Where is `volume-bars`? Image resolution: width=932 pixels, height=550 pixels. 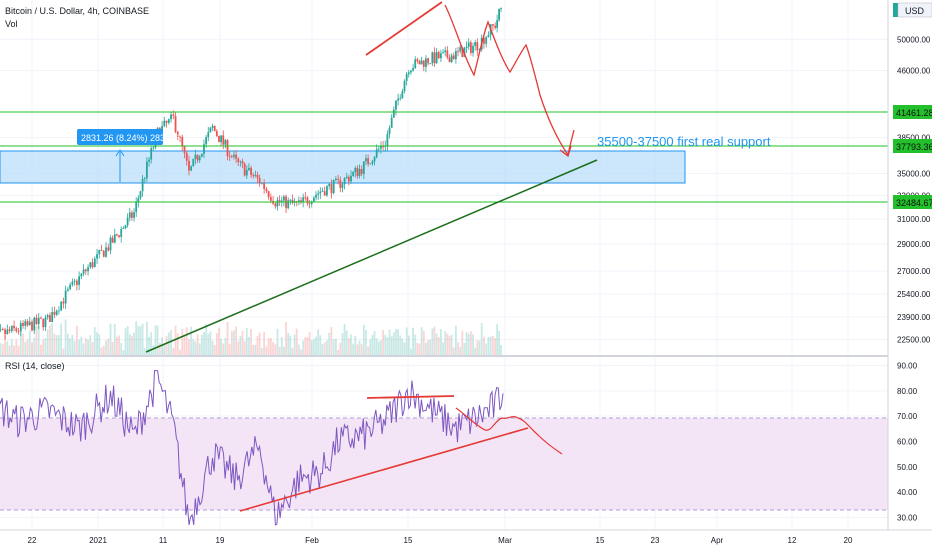 volume-bars is located at coordinates (251, 337).